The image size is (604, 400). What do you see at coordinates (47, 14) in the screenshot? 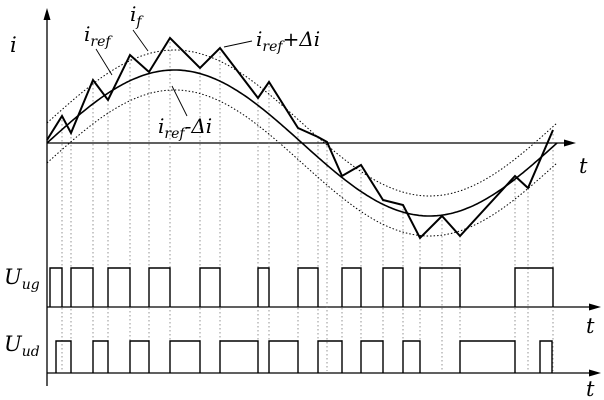
I see `i-axis-arrow` at bounding box center [47, 14].